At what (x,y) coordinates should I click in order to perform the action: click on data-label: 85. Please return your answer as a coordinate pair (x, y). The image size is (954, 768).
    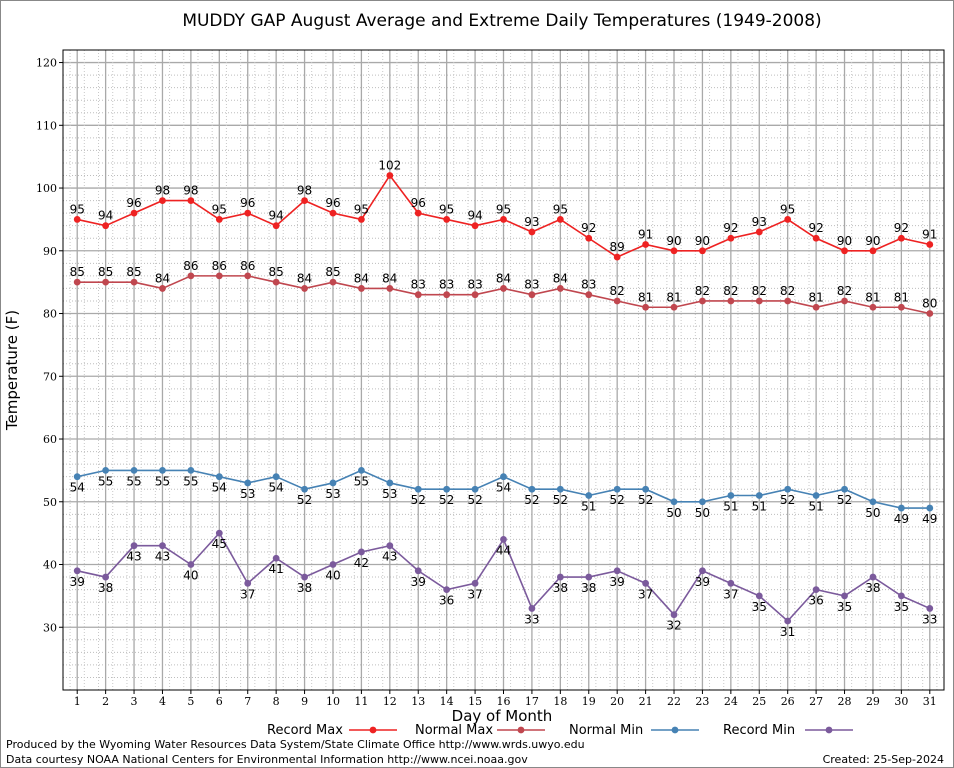
    Looking at the image, I should click on (77, 272).